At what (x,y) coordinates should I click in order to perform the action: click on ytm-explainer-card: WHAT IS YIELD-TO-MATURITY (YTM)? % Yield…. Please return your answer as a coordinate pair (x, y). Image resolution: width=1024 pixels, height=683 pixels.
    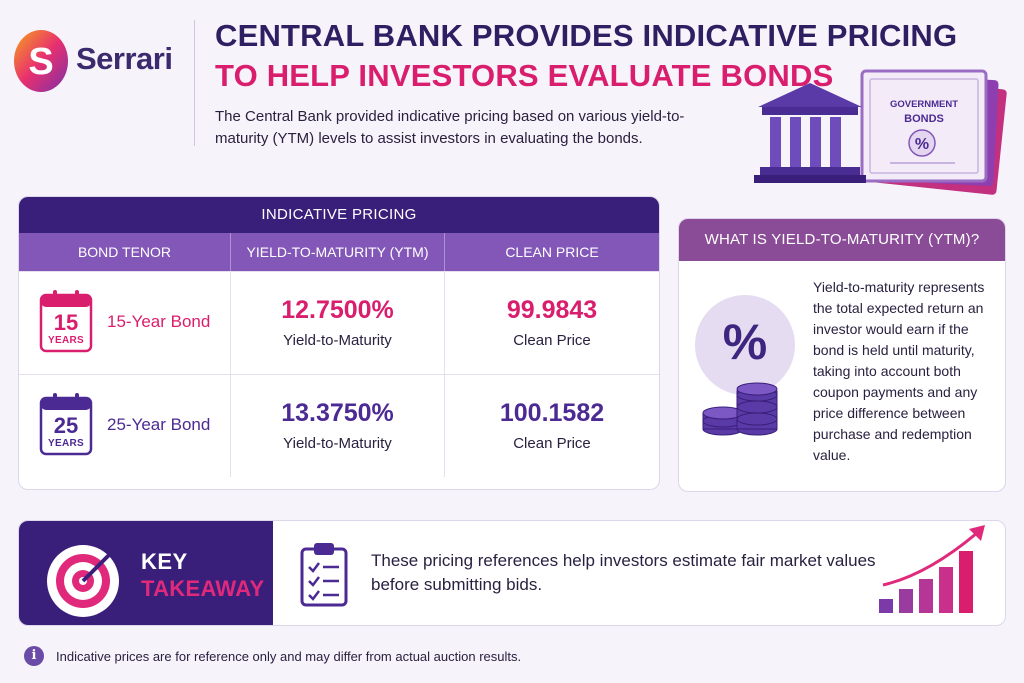
    Looking at the image, I should click on (842, 355).